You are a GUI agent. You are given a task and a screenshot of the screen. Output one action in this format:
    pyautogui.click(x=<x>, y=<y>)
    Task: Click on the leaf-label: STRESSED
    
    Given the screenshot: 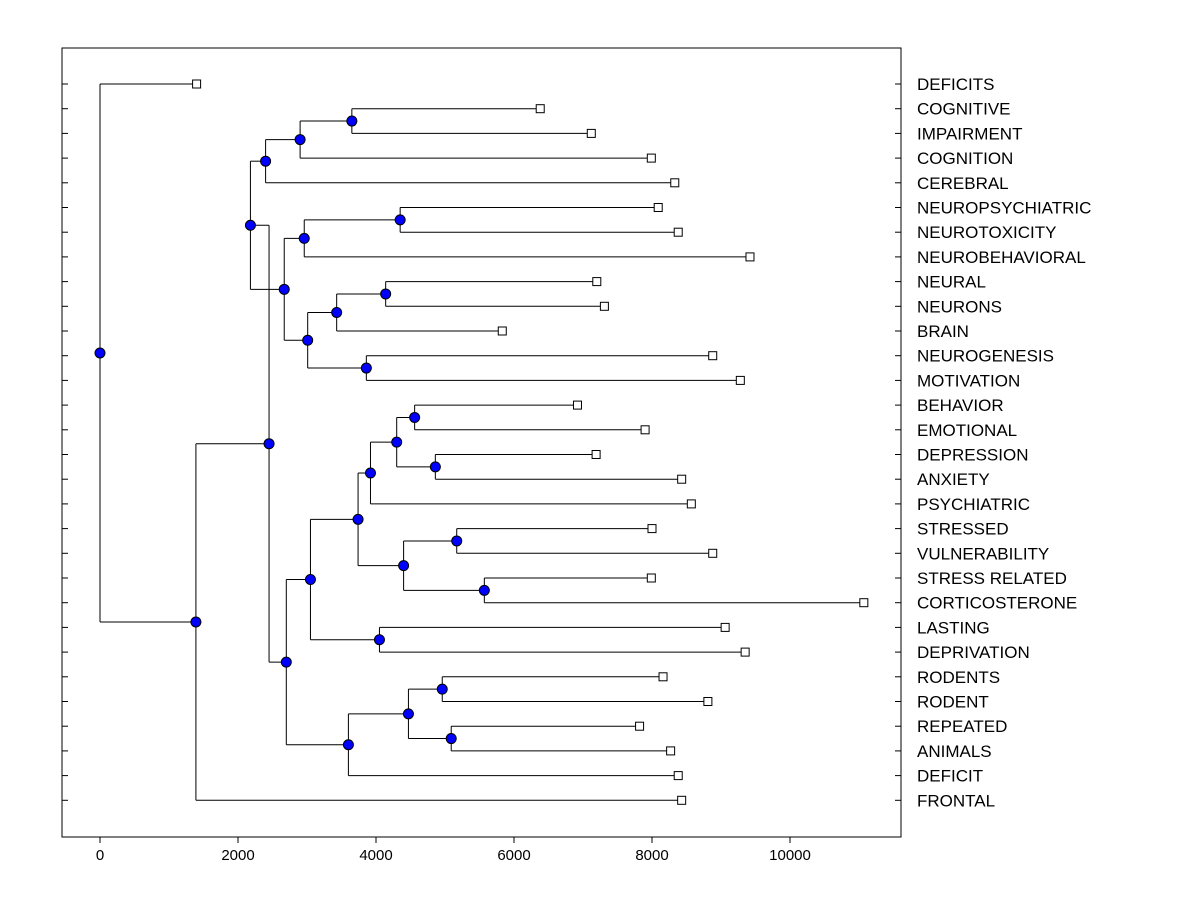 What is the action you would take?
    pyautogui.click(x=963, y=529)
    